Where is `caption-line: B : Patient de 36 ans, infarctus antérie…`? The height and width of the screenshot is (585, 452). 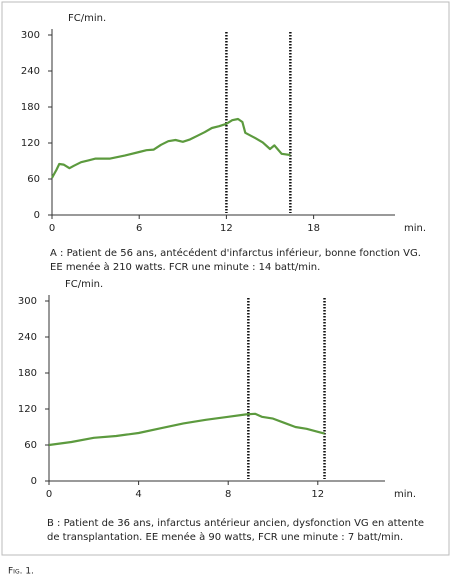 caption-line: B : Patient de 36 ans, infarctus antérie… is located at coordinates (235, 523).